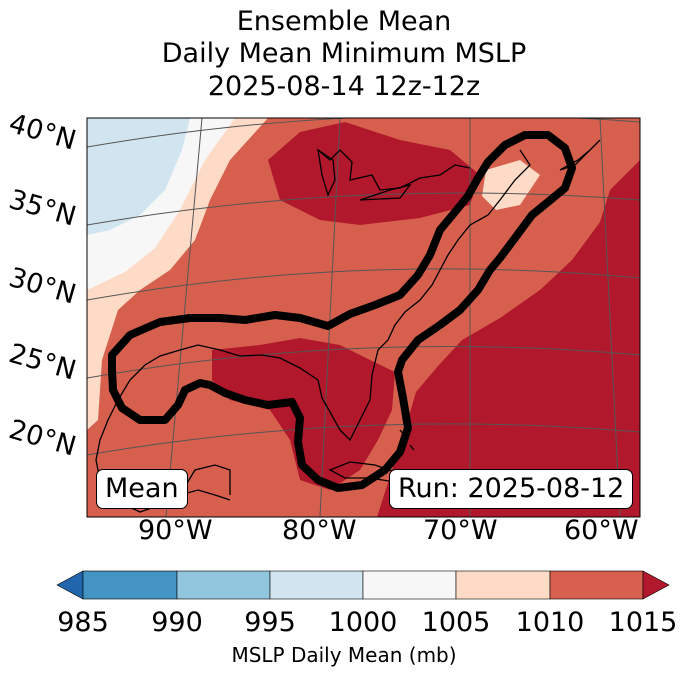  I want to click on meridian-80w, so click(330, 317).